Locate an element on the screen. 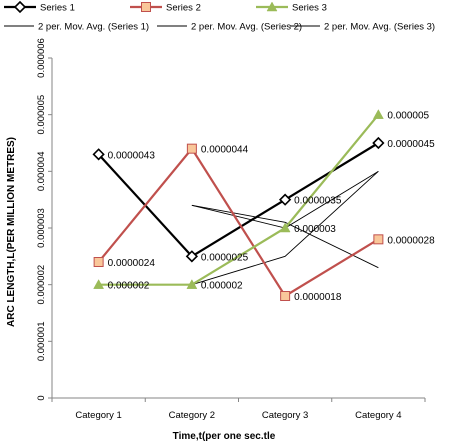 Image resolution: width=474 pixels, height=444 pixels. legend-label: Series 3 is located at coordinates (309, 8).